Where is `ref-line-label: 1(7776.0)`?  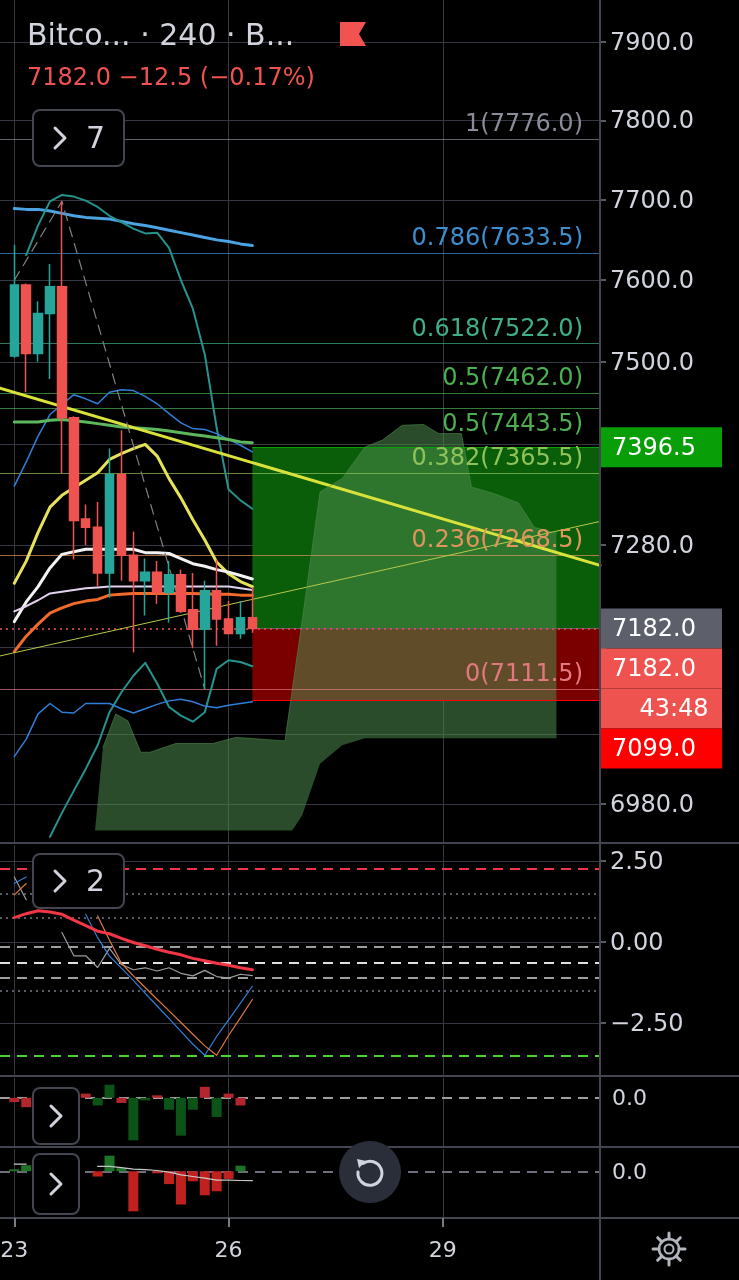 ref-line-label: 1(7776.0) is located at coordinates (524, 123).